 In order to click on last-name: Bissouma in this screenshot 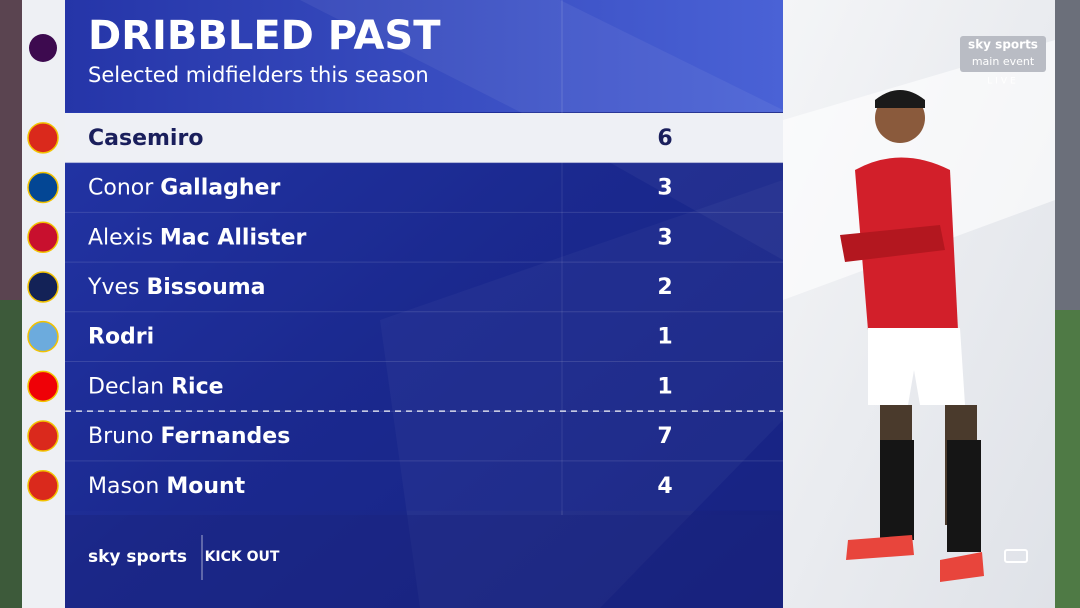, I will do `click(205, 287)`.